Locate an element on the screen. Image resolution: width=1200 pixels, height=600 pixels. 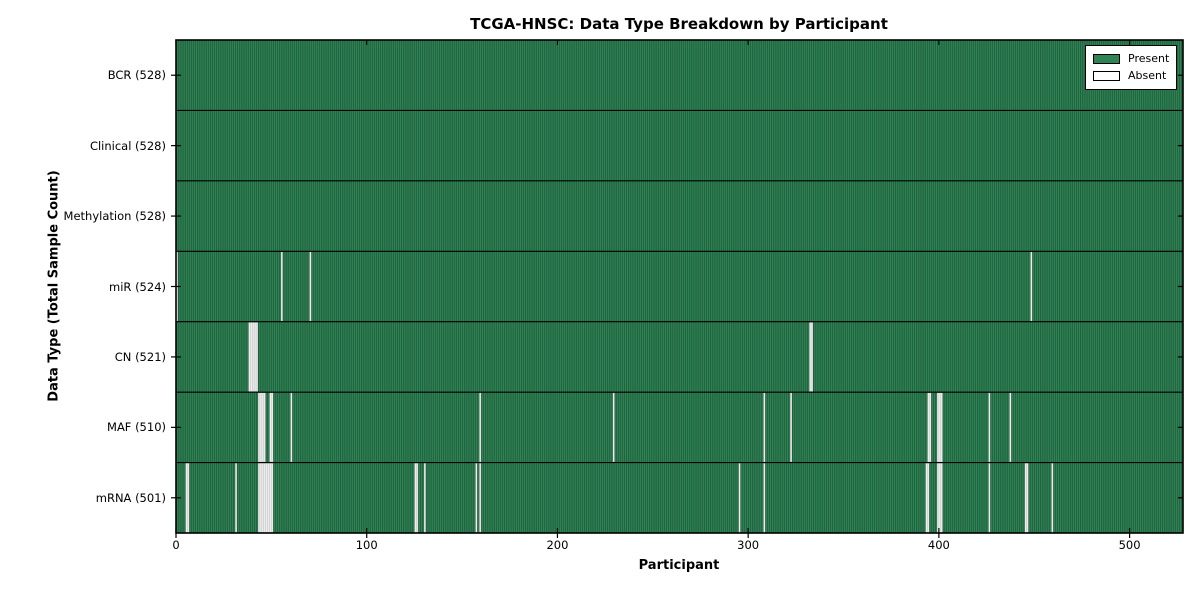
legend-entry-absent: Absent is located at coordinates (1131, 75).